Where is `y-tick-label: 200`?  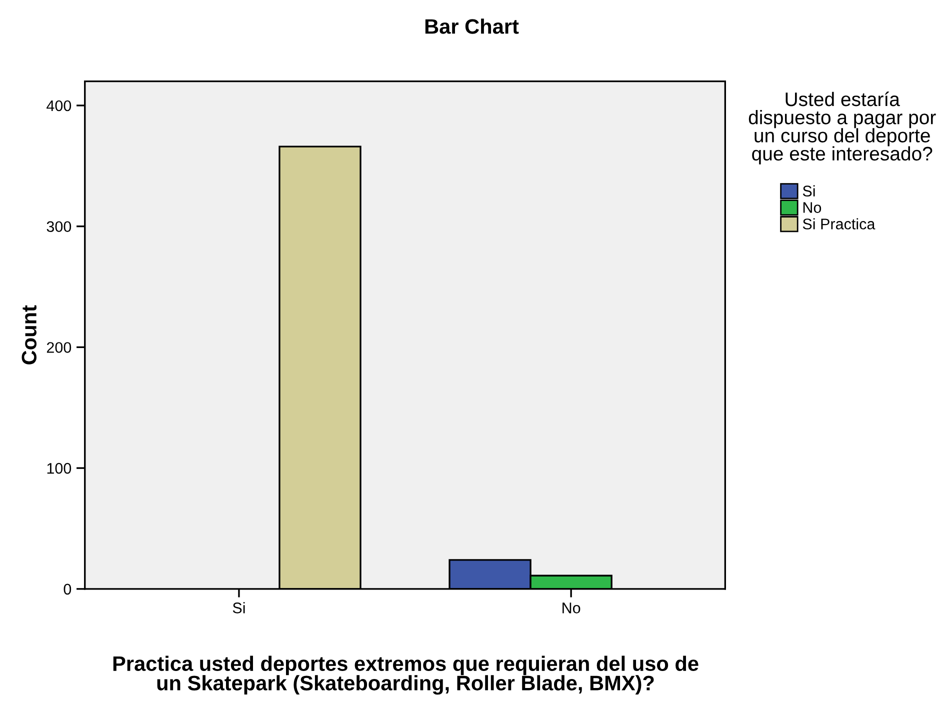
y-tick-label: 200 is located at coordinates (59, 347).